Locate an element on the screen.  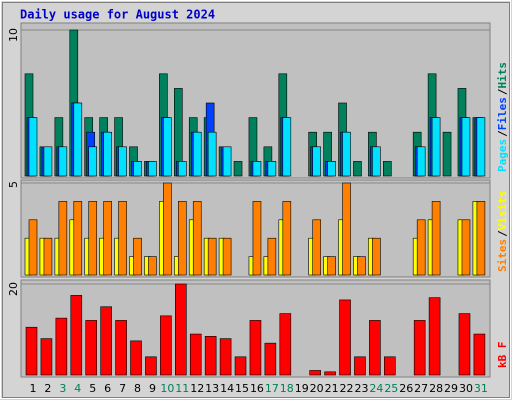
x-tick-label: 14 is located at coordinates (227, 388).